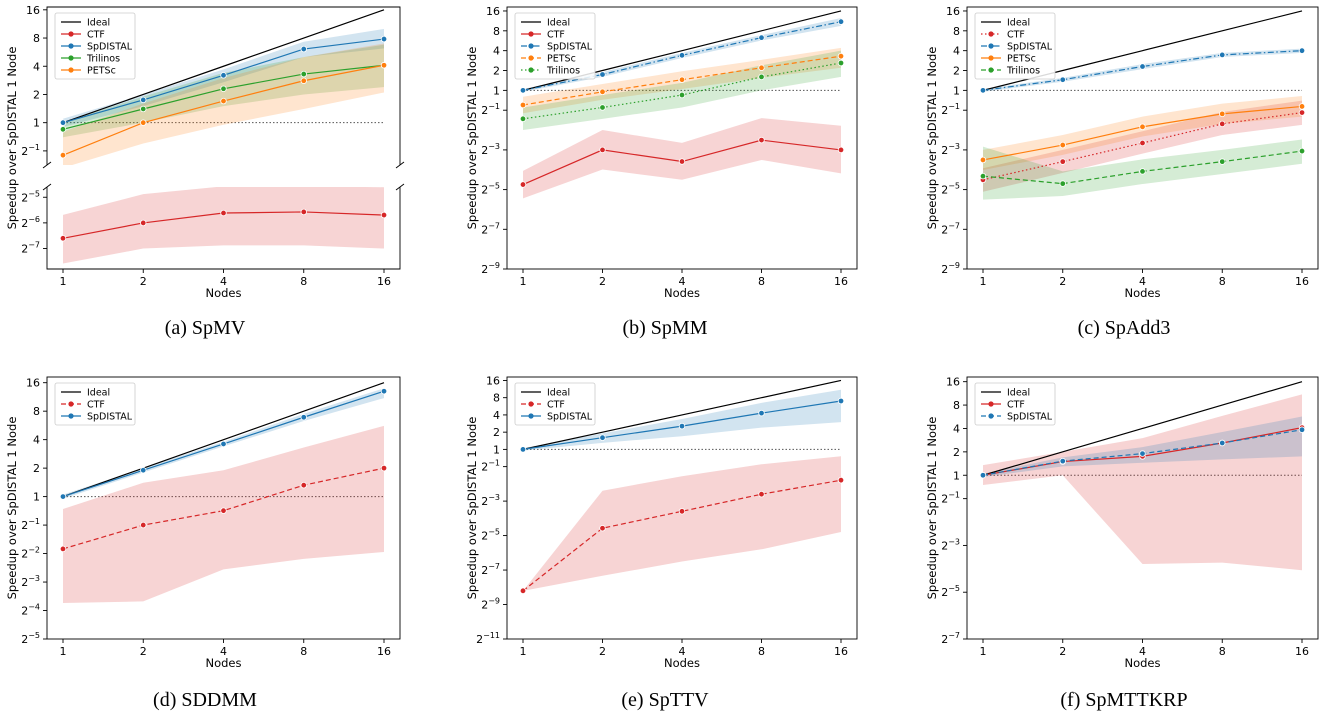  Describe the element at coordinates (490, 228) in the screenshot. I see `y-tick-label: 2−7` at that location.